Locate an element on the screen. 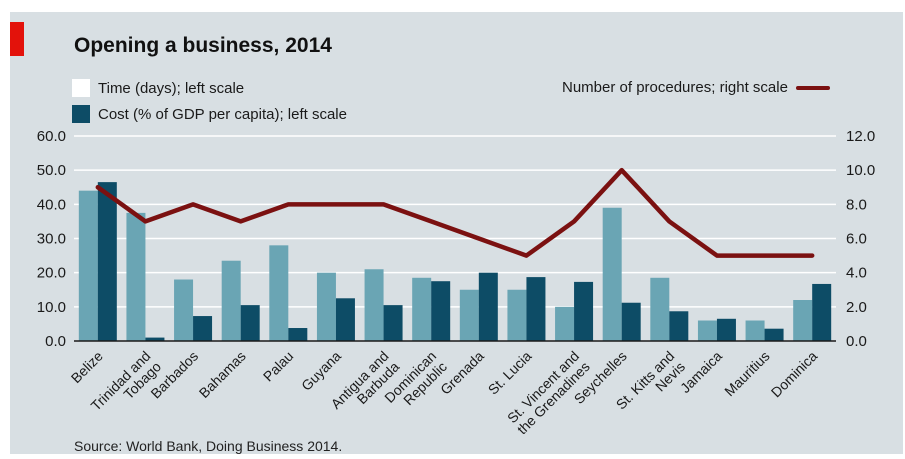 The width and height of the screenshot is (905, 459). left-tick-label: 60.0 is located at coordinates (51, 136).